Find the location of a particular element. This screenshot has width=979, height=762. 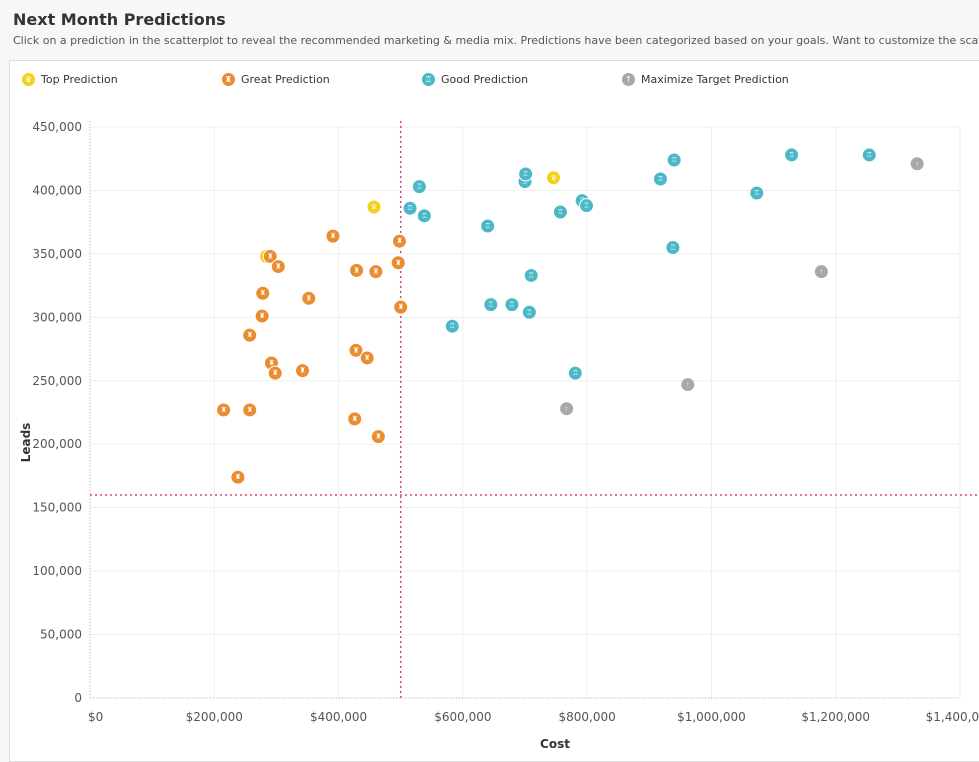

legend-item-top-prediction: ♛ Top Prediction is located at coordinates (70, 79).